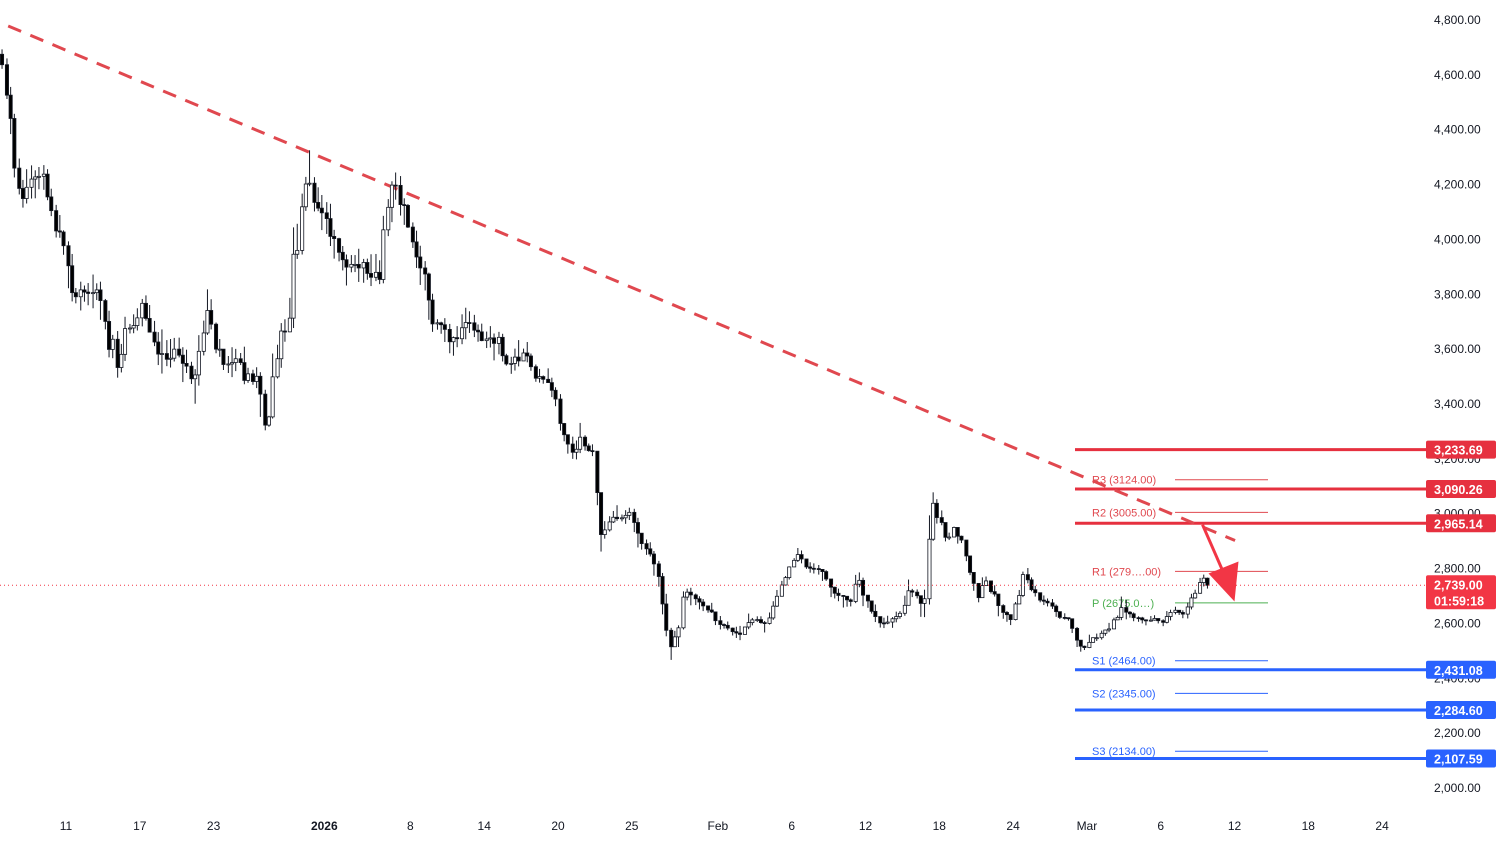  Describe the element at coordinates (1458, 585) in the screenshot. I see `current-price-tag-text: 2,739.00` at that location.